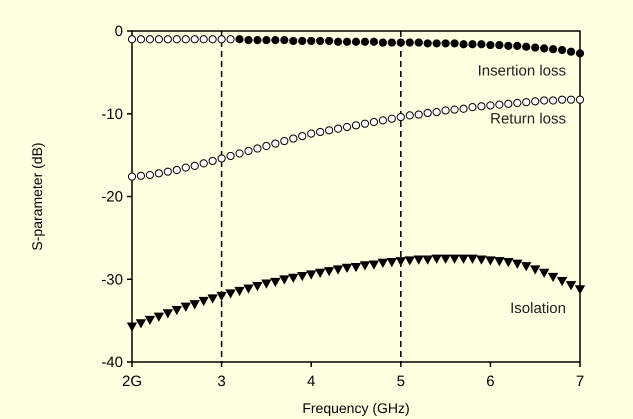 The image size is (633, 419). I want to click on series-label: Return loss, so click(528, 119).